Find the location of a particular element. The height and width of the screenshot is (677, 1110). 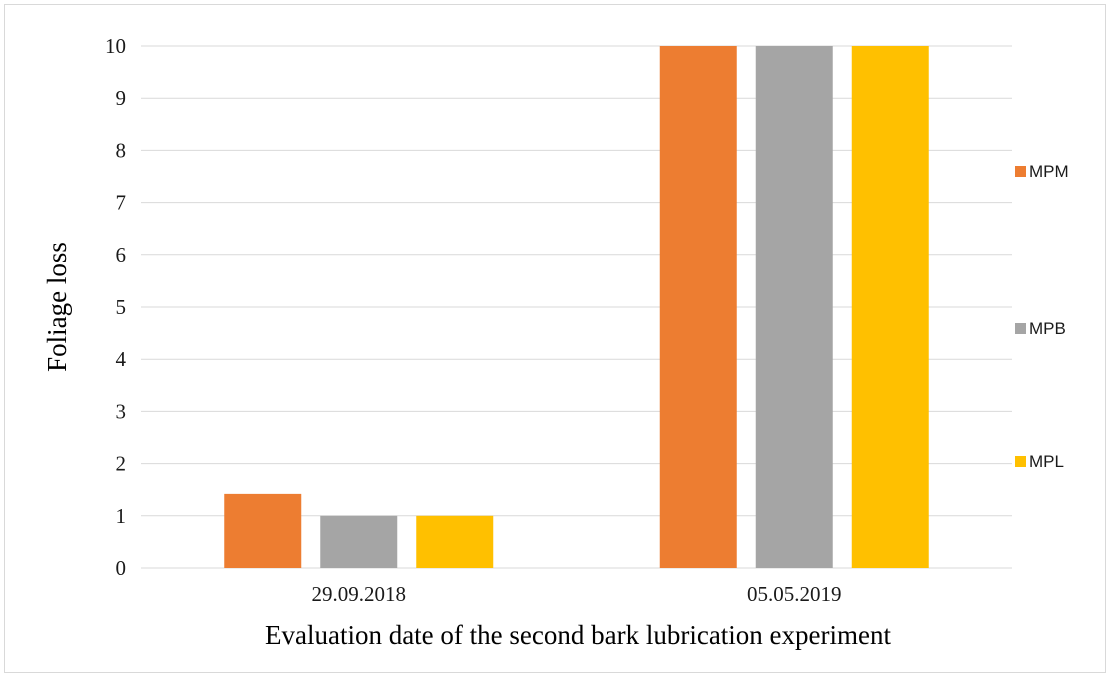

legend-item-mpb: MPB is located at coordinates (1040, 328).